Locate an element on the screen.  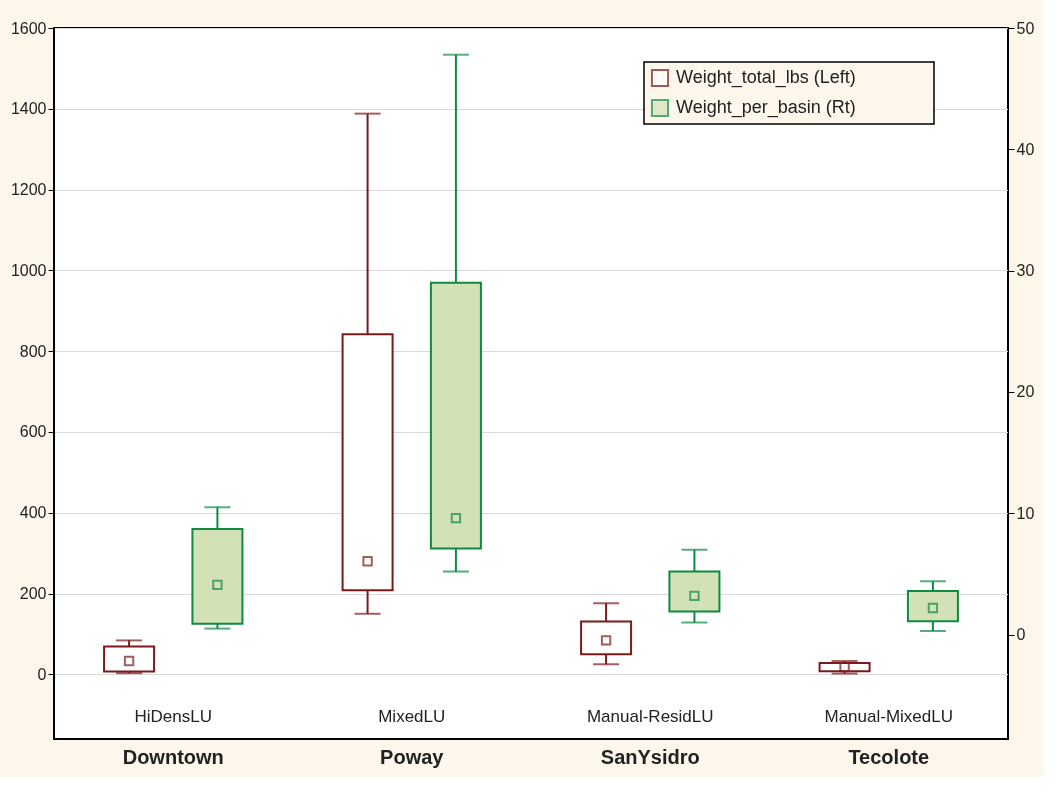
legend-label: Weight_per_basin (Rt) is located at coordinates (766, 107).